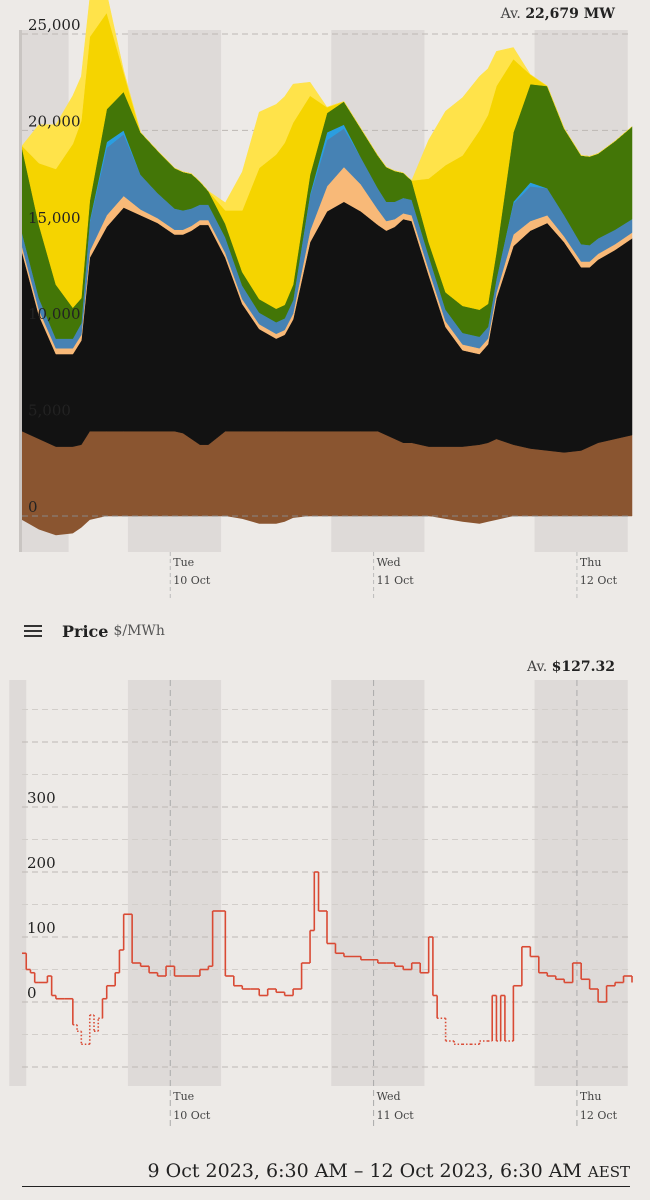 Image resolution: width=650 pixels, height=1200 pixels. Describe the element at coordinates (139, 631) in the screenshot. I see `price-unit: $/MWh` at that location.